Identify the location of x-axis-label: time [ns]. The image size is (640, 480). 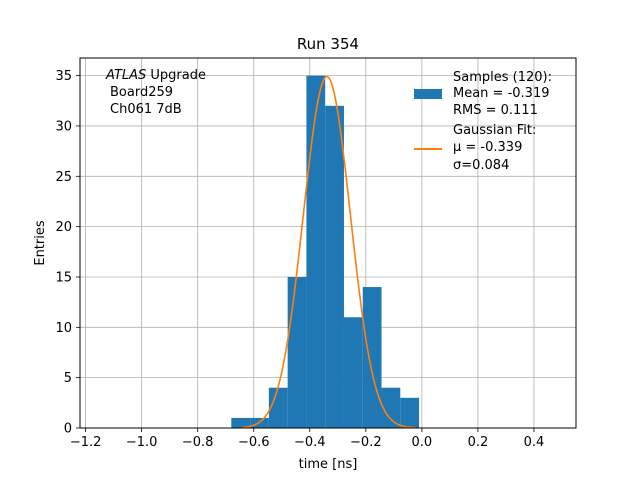
(328, 464).